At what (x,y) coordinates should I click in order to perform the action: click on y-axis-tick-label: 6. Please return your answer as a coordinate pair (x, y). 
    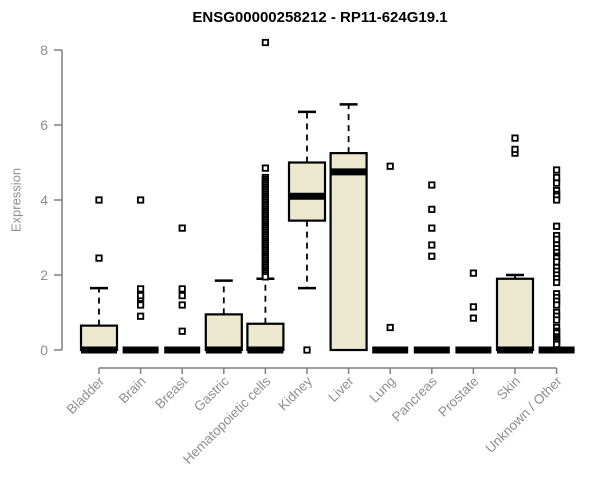
    Looking at the image, I should click on (44, 125).